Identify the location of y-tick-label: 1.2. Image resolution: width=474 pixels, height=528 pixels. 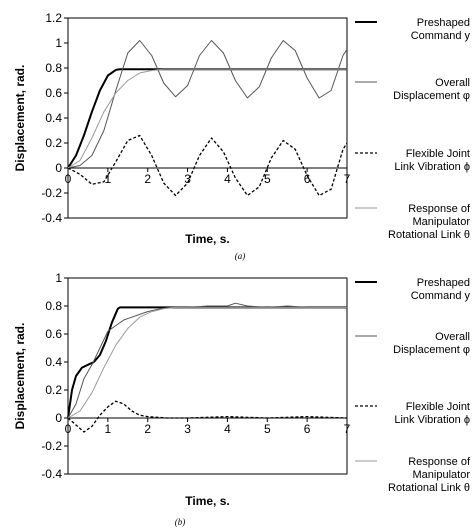
(53, 18).